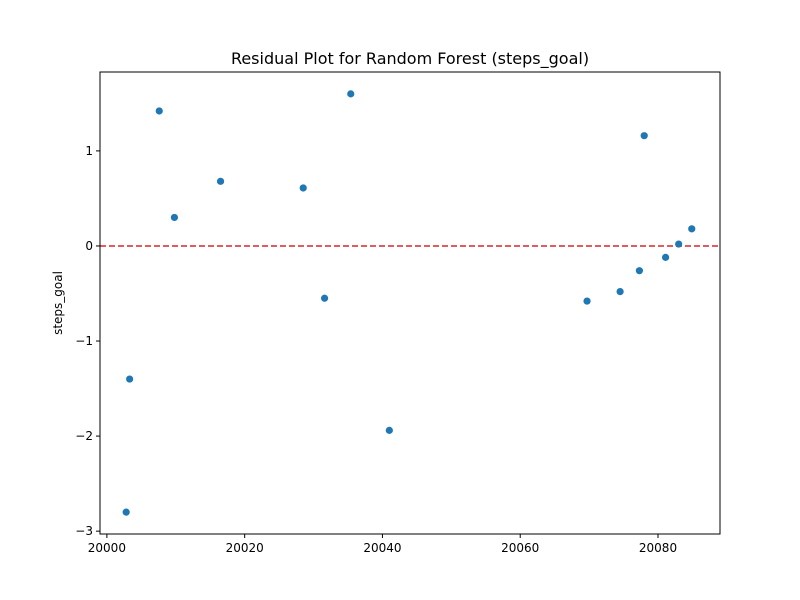  I want to click on y-tick-label: 1, so click(89, 151).